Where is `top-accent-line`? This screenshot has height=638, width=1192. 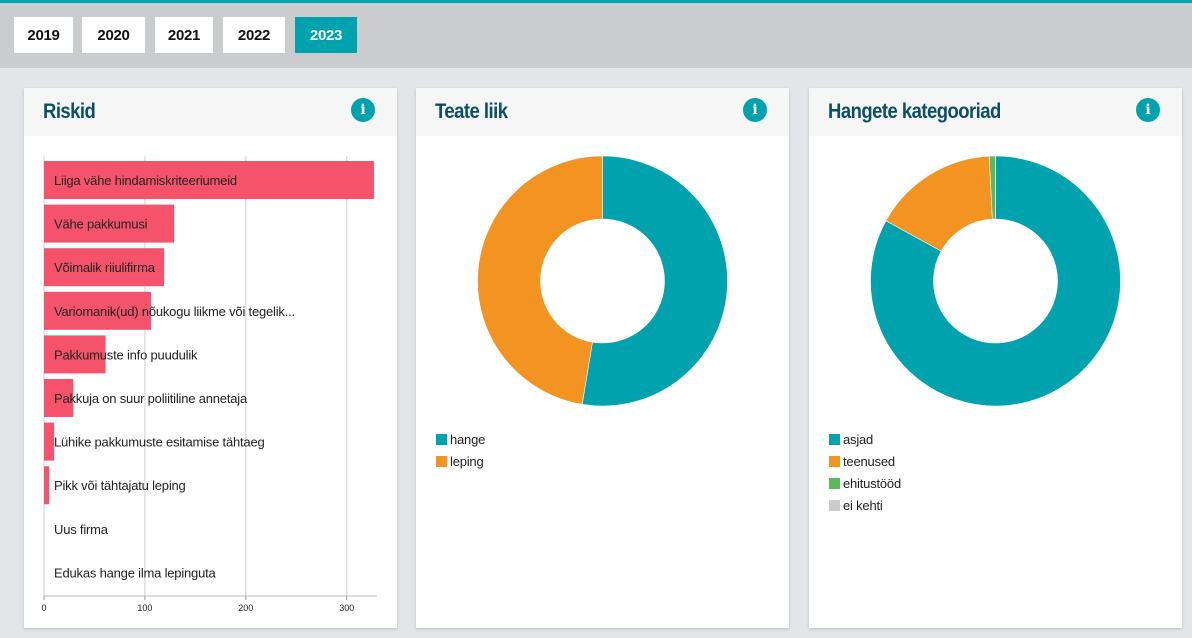 top-accent-line is located at coordinates (596, 1).